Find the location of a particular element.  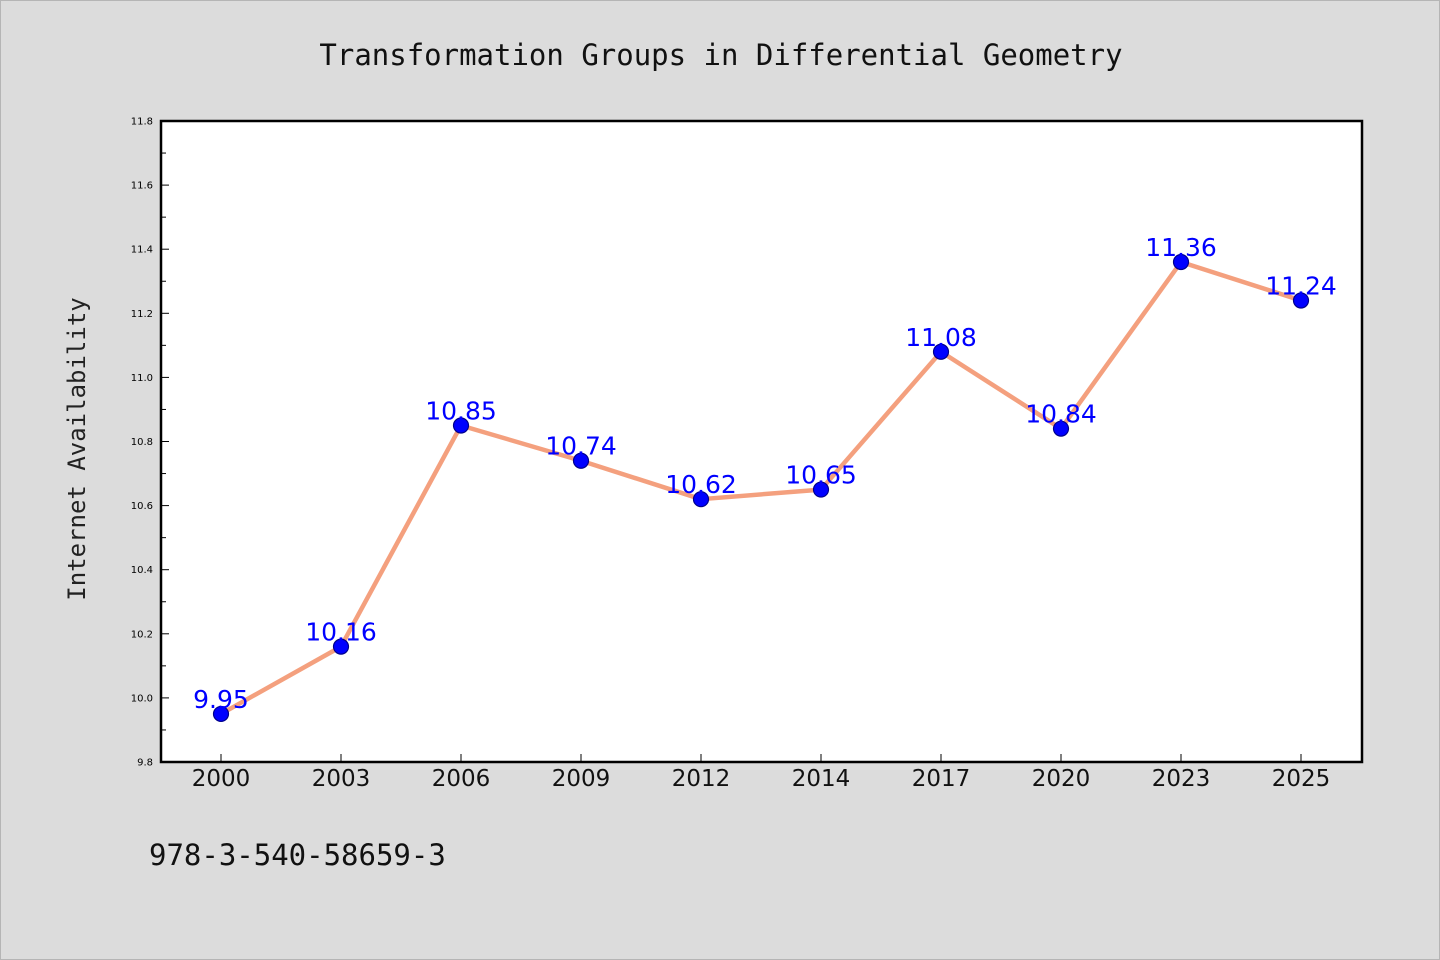

x-tick-label: 2020 is located at coordinates (1061, 779).